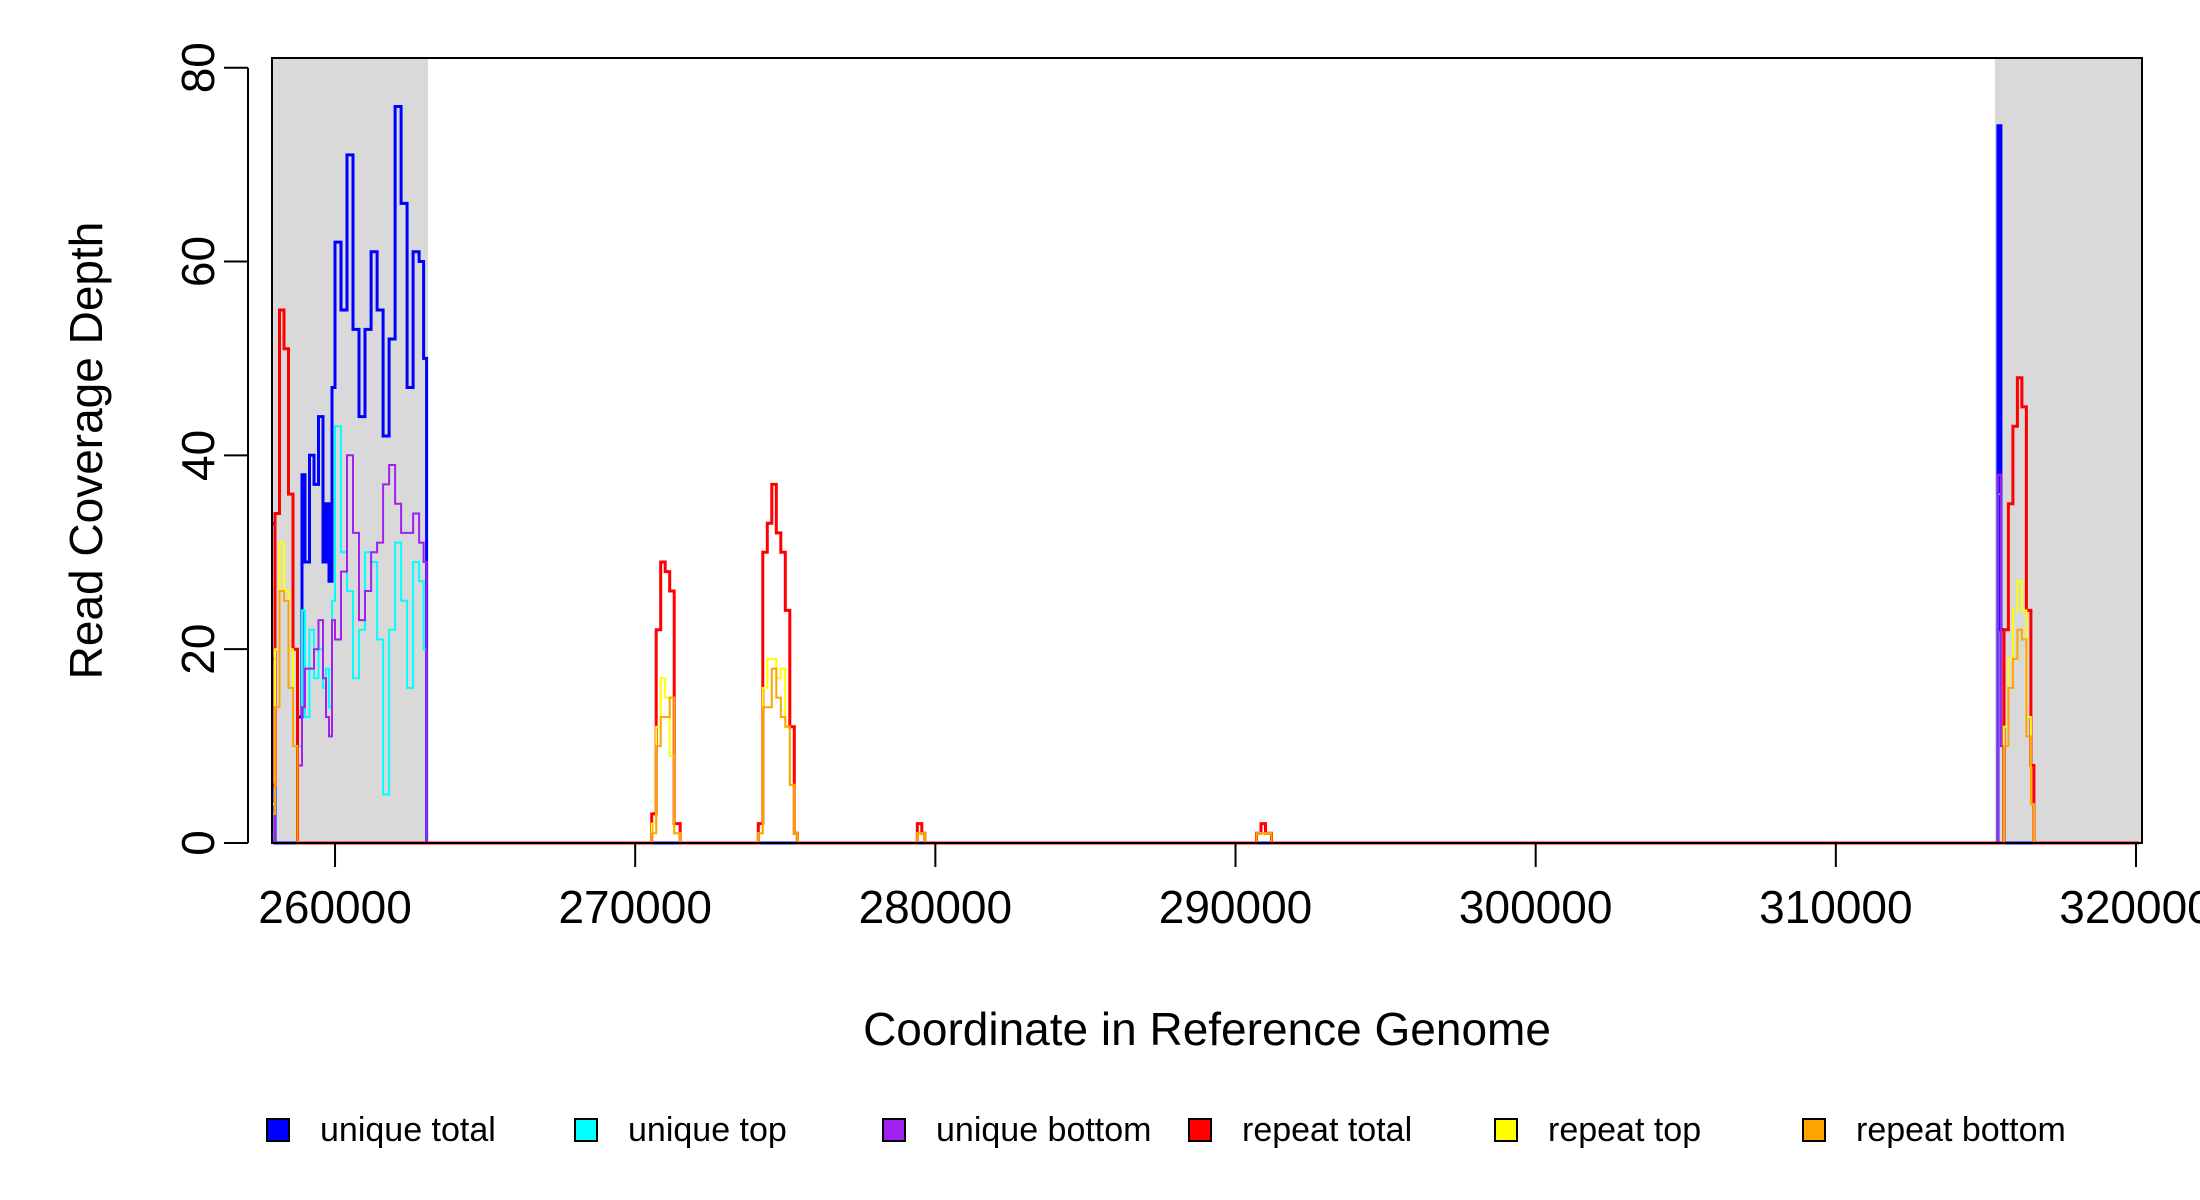 This screenshot has height=1200, width=2200. What do you see at coordinates (198, 67) in the screenshot?
I see `y-tick-label: 80` at bounding box center [198, 67].